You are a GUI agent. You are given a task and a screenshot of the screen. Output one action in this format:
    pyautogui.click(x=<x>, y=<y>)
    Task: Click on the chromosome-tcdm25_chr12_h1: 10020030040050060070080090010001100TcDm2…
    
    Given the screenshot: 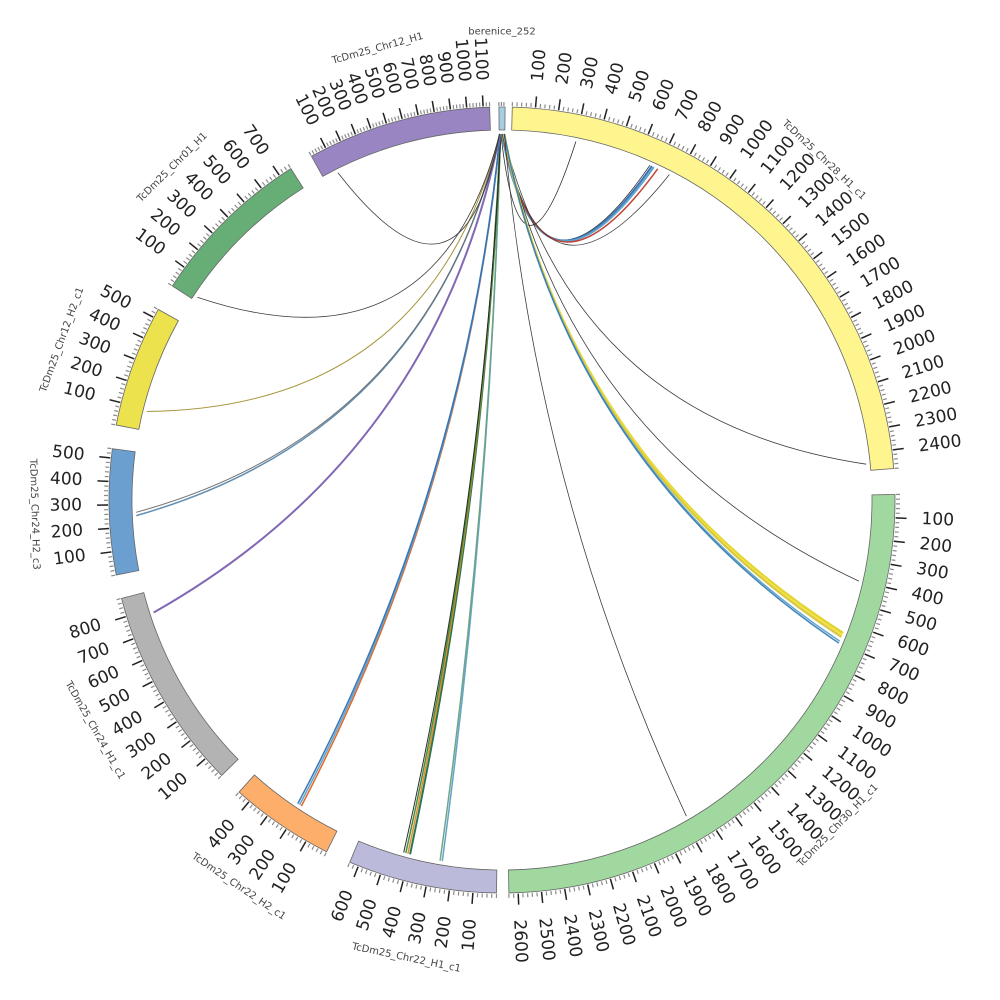 What is the action you would take?
    pyautogui.click(x=391, y=104)
    